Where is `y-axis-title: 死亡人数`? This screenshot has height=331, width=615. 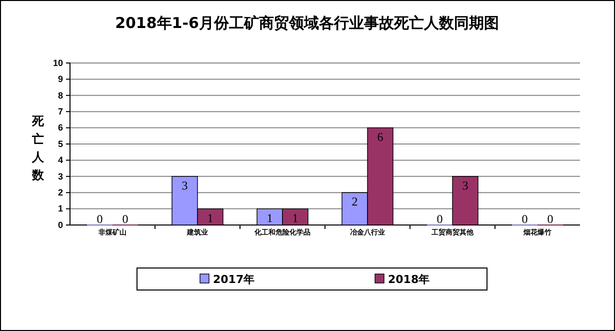 y-axis-title: 死亡人数 is located at coordinates (38, 148).